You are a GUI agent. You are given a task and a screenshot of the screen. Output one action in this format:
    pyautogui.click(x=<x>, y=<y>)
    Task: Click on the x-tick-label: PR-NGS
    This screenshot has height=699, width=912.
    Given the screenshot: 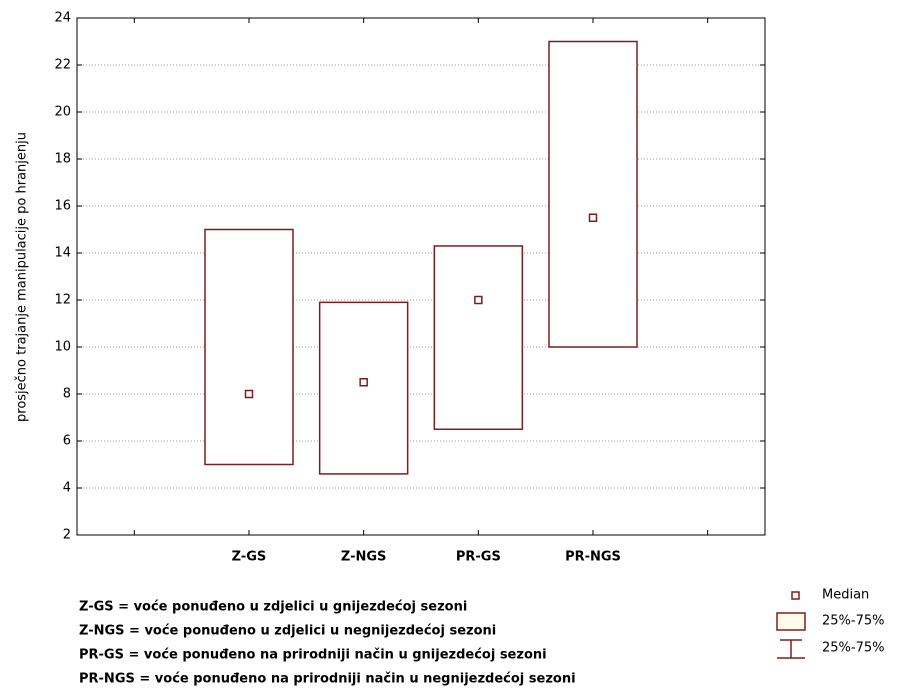 What is the action you would take?
    pyautogui.click(x=593, y=557)
    